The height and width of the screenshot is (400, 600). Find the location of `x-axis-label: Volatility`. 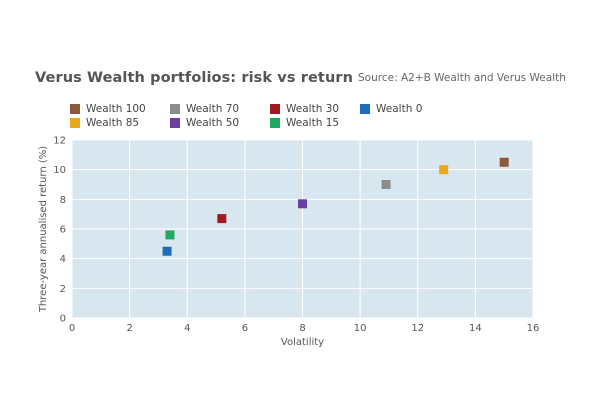

x-axis-label: Volatility is located at coordinates (302, 342).